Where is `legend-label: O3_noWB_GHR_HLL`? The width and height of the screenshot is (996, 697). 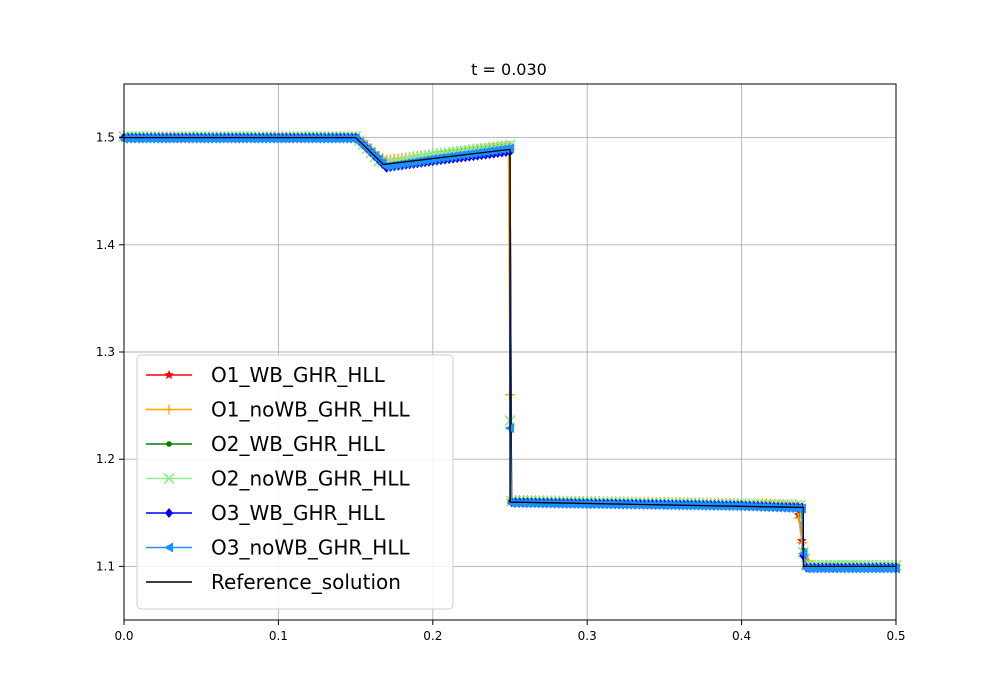
legend-label: O3_noWB_GHR_HLL is located at coordinates (310, 548).